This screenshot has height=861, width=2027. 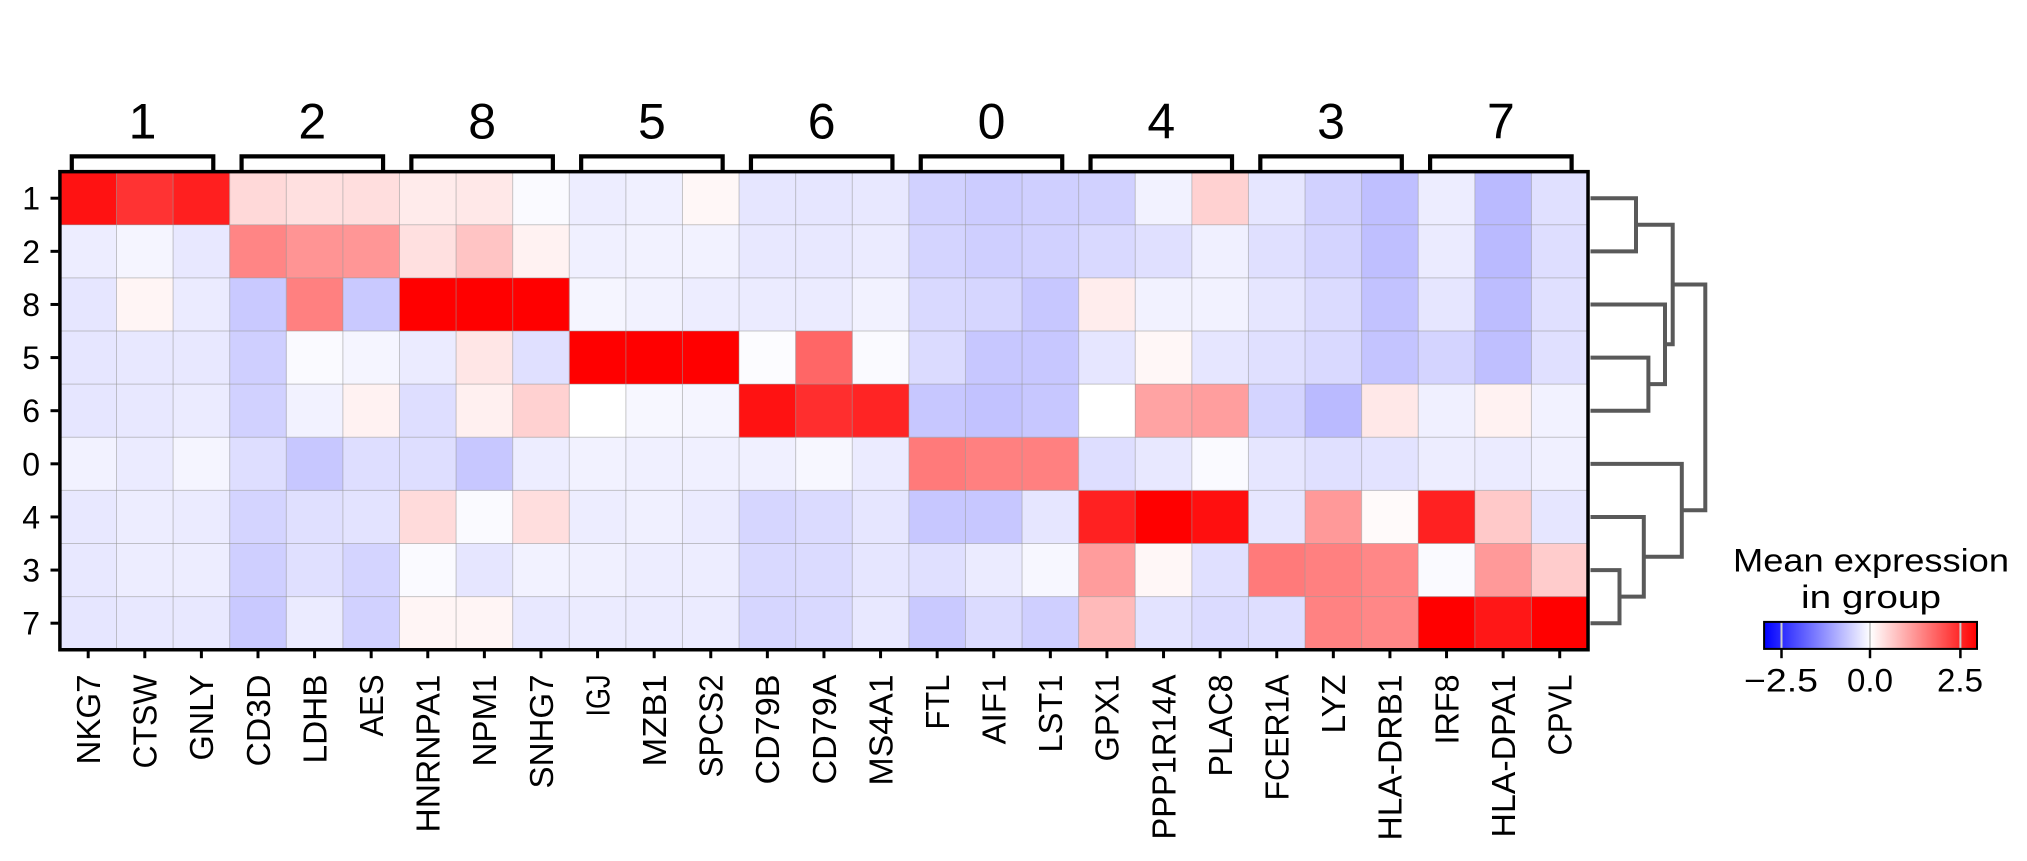 What do you see at coordinates (1781, 681) in the screenshot?
I see `svg-text: −2.5` at bounding box center [1781, 681].